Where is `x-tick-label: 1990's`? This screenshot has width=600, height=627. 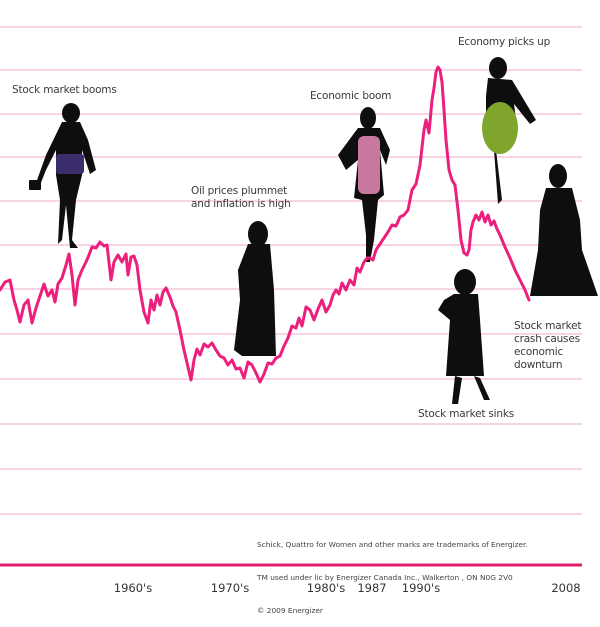
x-tick-label: 1990's is located at coordinates (421, 588).